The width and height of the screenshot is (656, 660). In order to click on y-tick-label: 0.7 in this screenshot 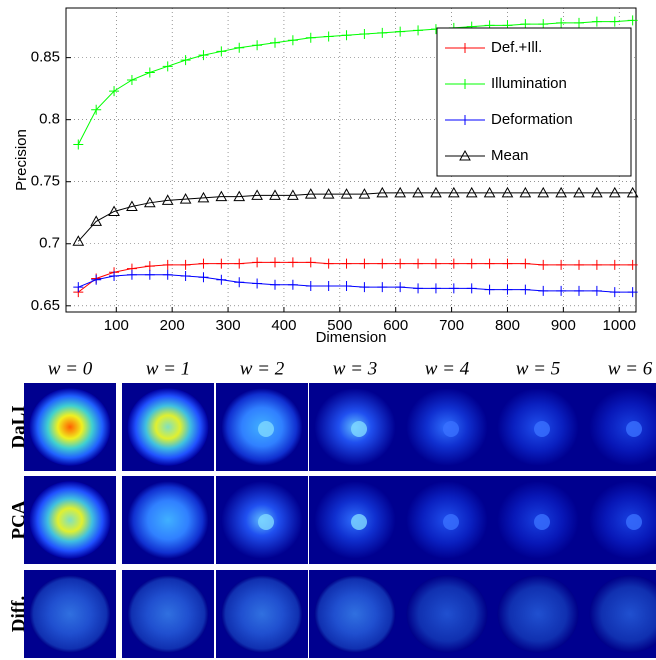, I will do `click(49, 243)`.